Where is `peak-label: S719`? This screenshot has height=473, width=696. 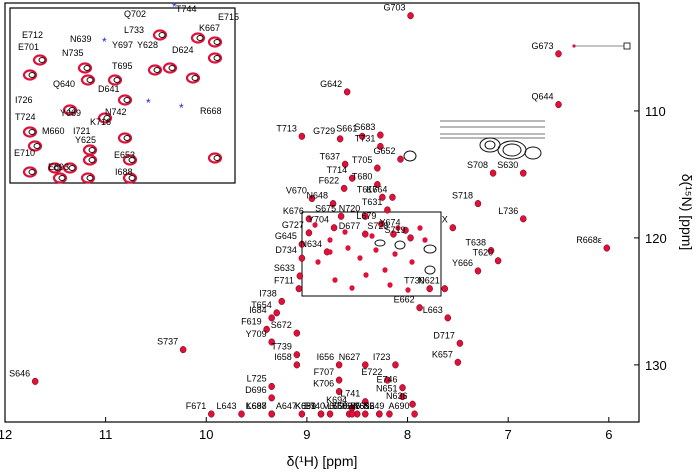
peak-label: S719 is located at coordinates (395, 230).